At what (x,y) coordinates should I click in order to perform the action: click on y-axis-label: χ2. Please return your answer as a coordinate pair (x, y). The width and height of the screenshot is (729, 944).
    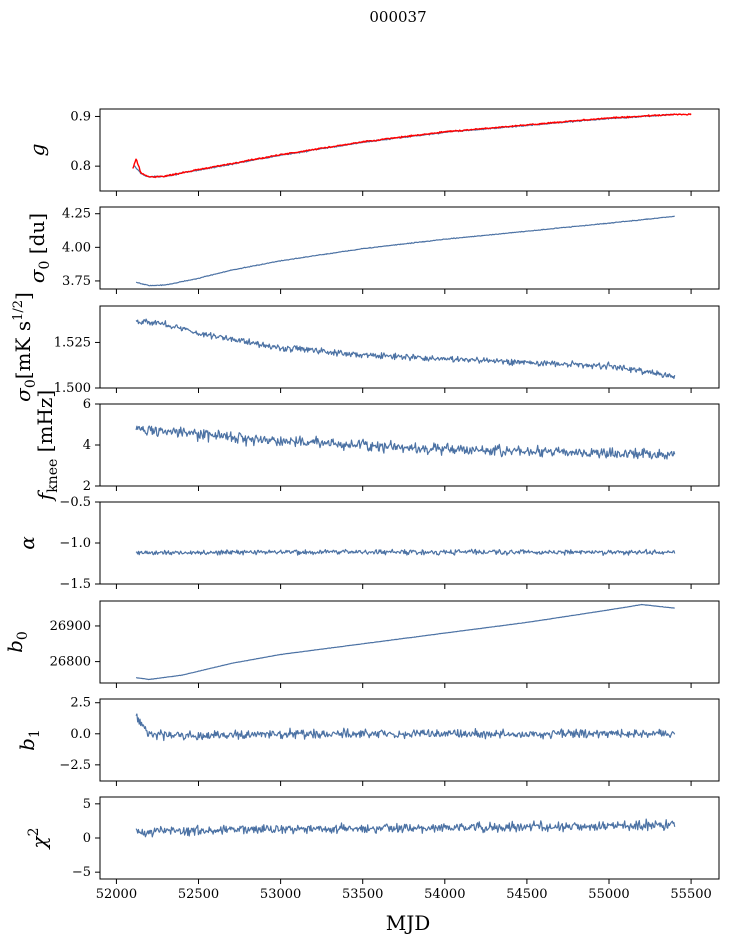
    Looking at the image, I should click on (38, 838).